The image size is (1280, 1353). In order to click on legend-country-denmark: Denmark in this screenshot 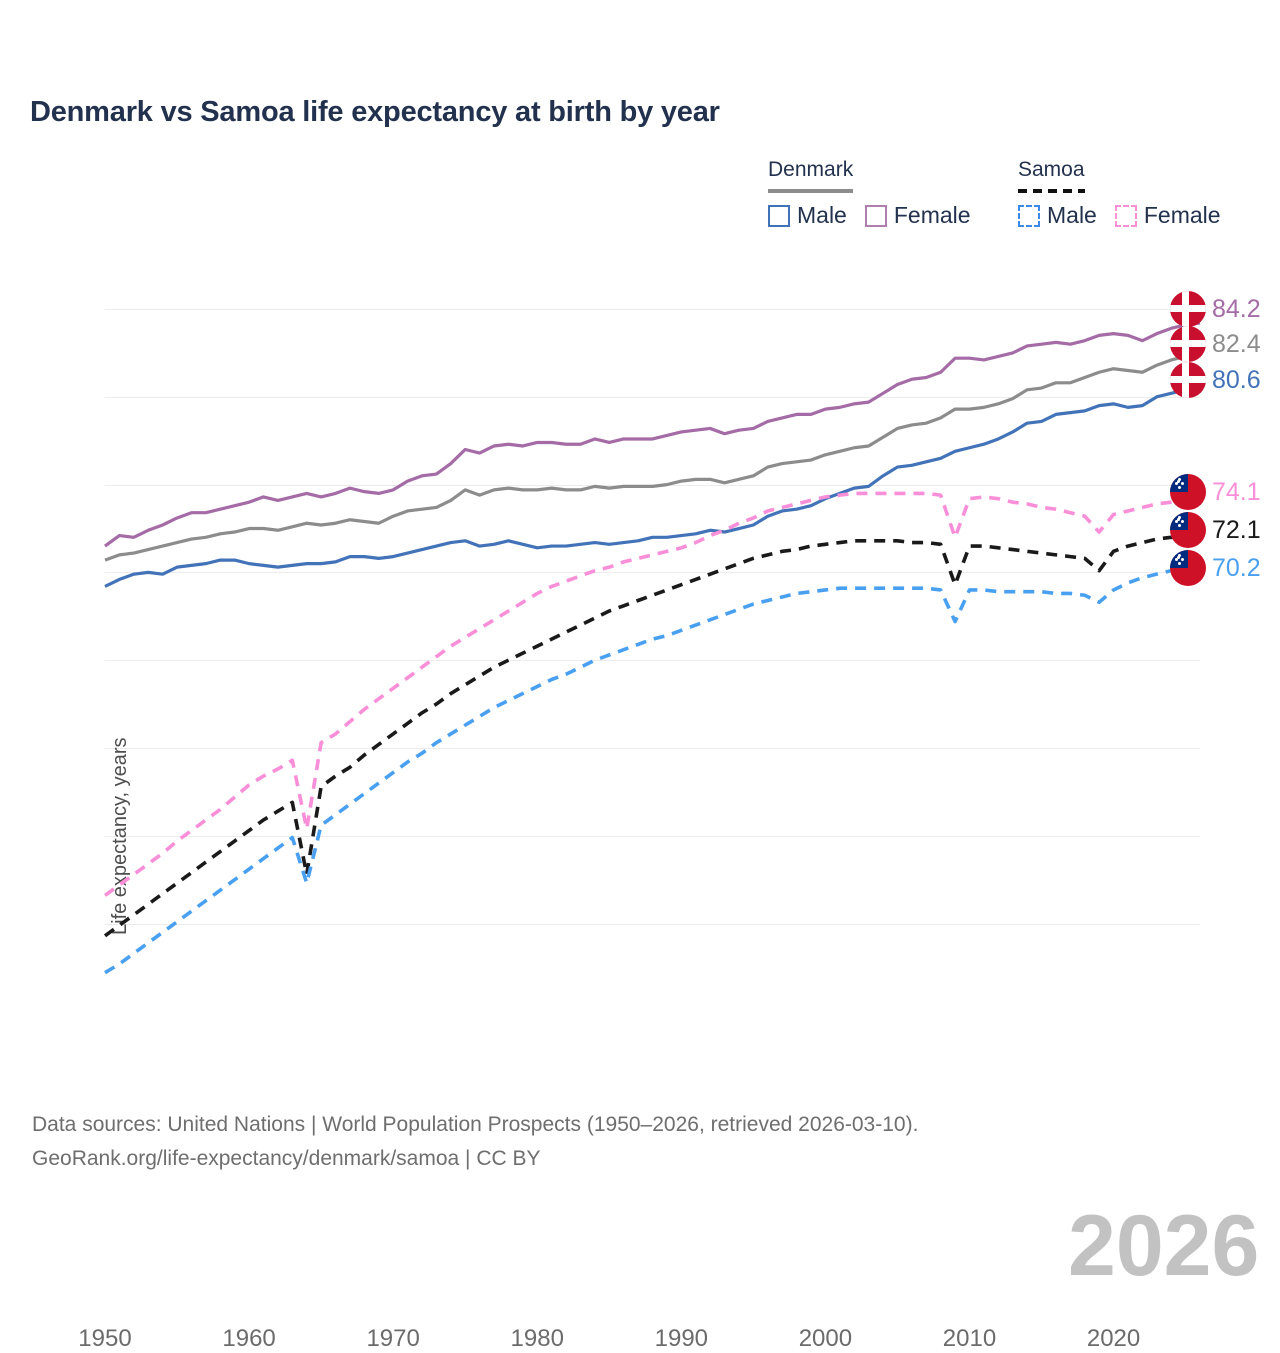, I will do `click(811, 169)`.